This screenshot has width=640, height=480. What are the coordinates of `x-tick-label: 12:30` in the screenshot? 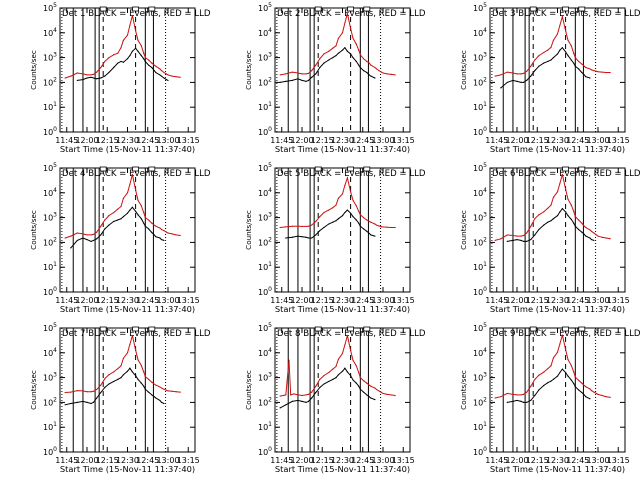 It's located at (342, 140).